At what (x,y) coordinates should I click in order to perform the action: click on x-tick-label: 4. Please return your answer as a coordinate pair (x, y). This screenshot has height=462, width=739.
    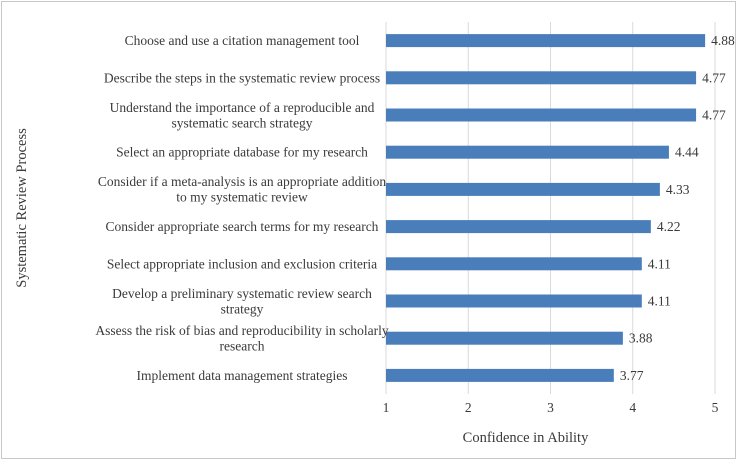
    Looking at the image, I should click on (632, 407).